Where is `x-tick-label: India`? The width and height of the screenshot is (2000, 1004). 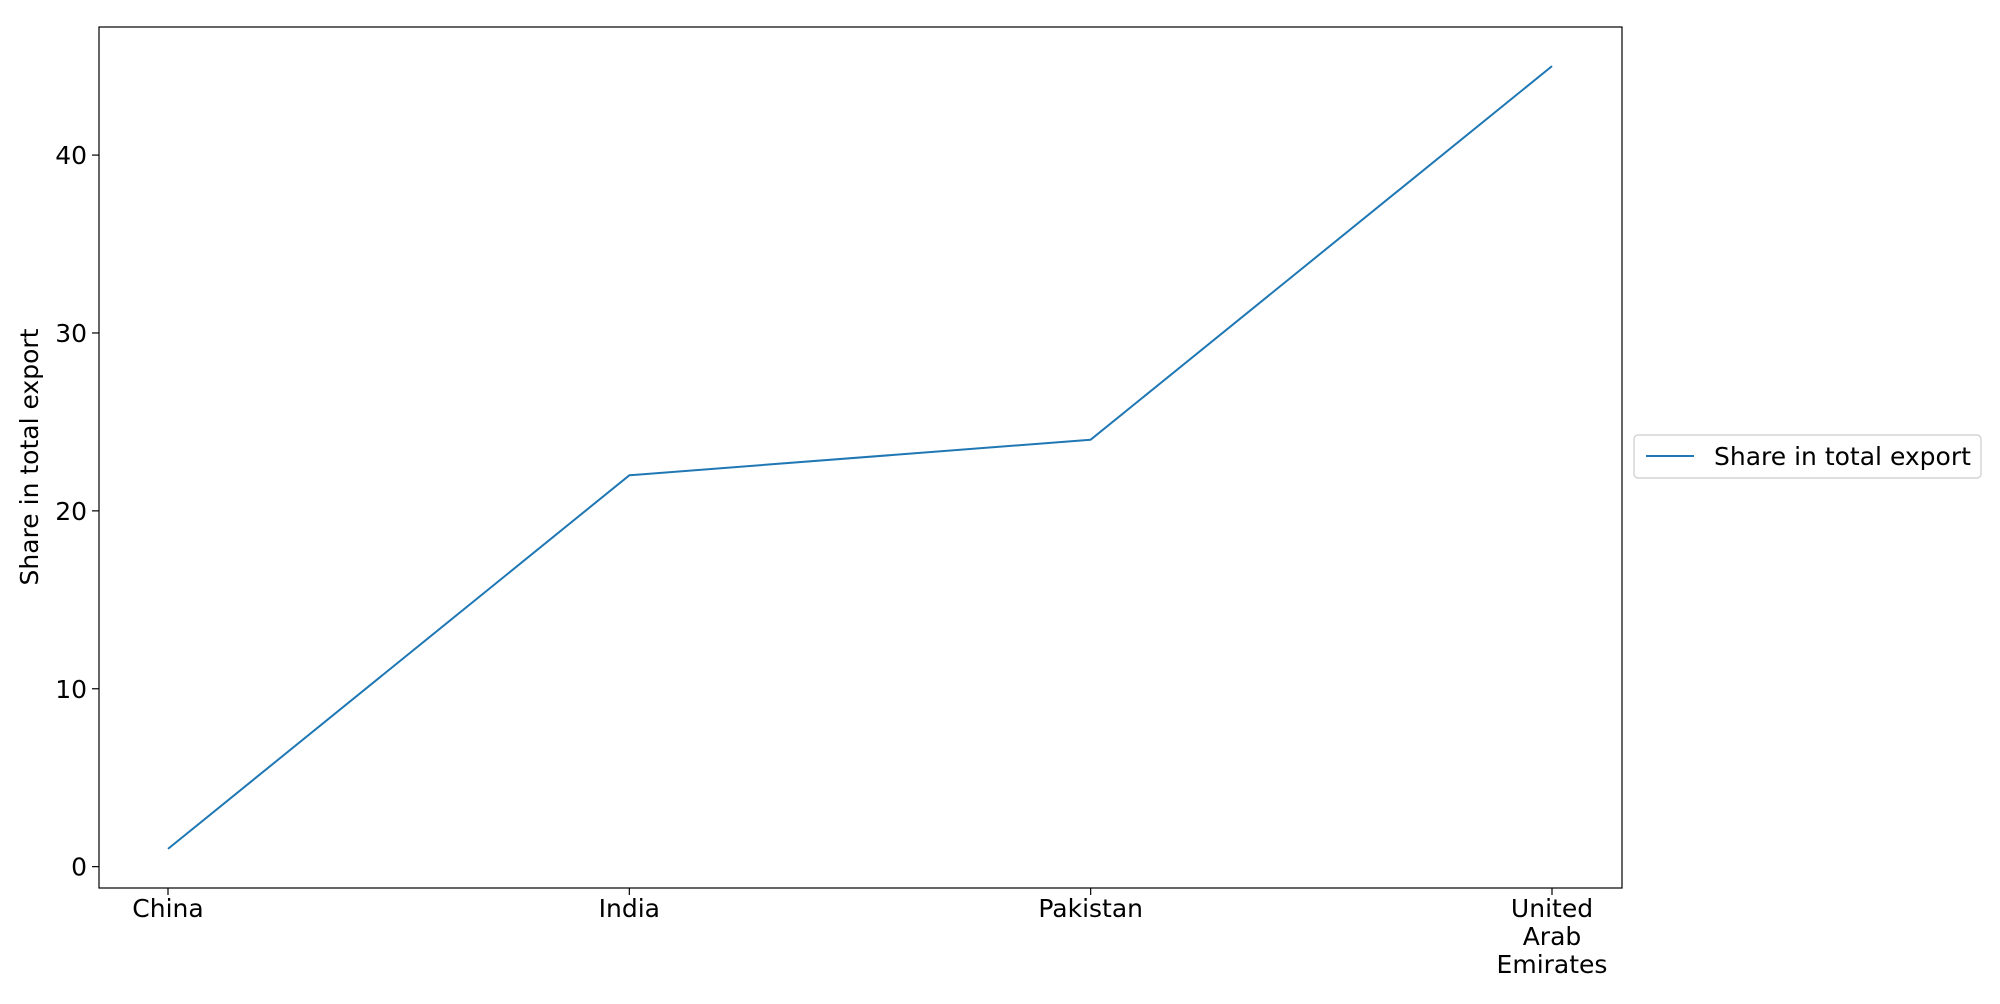 x-tick-label: India is located at coordinates (629, 908).